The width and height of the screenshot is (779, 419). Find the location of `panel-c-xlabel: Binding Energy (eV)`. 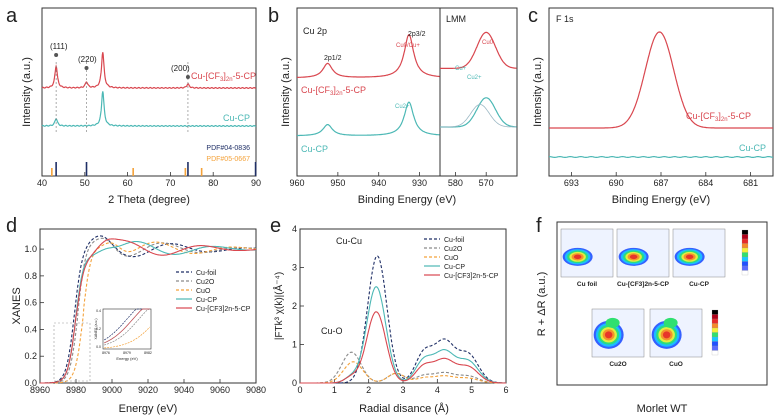

panel-c-xlabel: Binding Energy (eV) is located at coordinates (661, 200).